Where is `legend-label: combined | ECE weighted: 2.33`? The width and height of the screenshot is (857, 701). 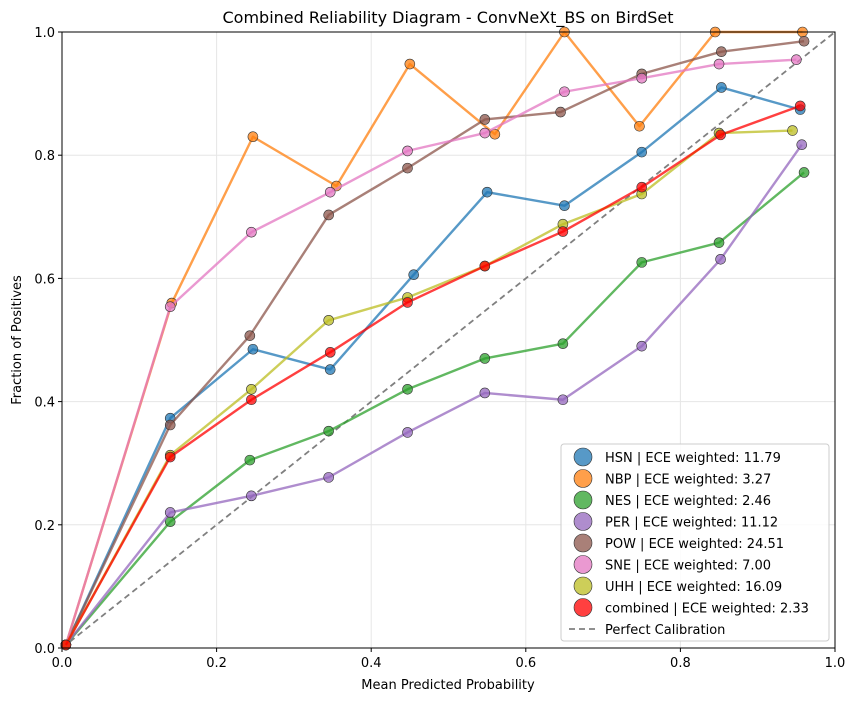
legend-label: combined | ECE weighted: 2.33 is located at coordinates (707, 609).